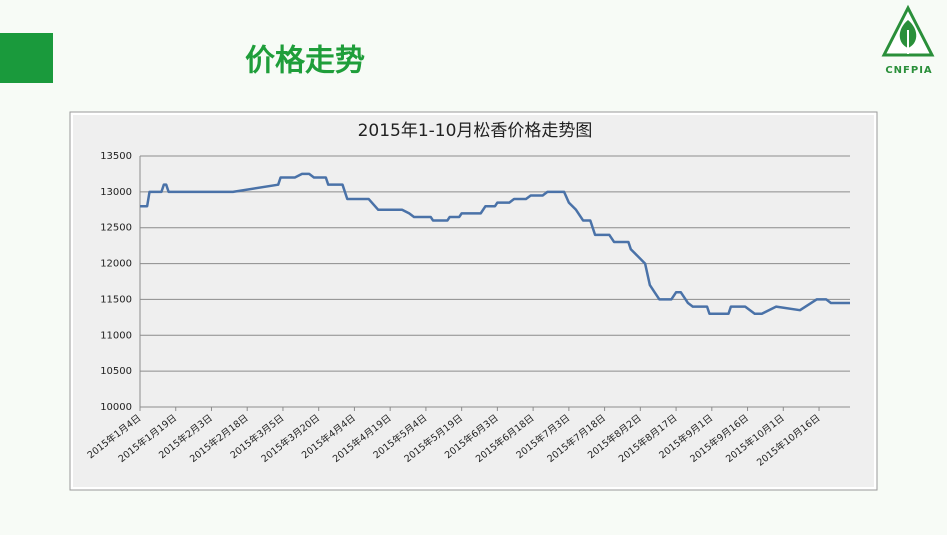 Image resolution: width=947 pixels, height=535 pixels. Describe the element at coordinates (305, 61) in the screenshot. I see `slide-title: 价格走势` at that location.